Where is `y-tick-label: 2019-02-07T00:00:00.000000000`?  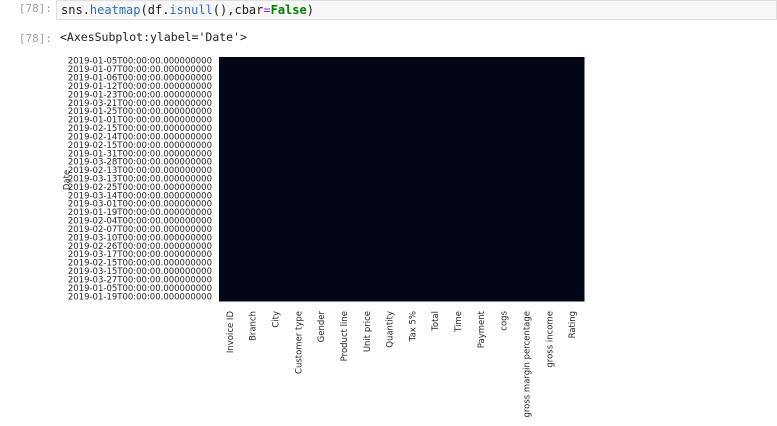 y-tick-label: 2019-02-07T00:00:00.000000000 is located at coordinates (140, 230).